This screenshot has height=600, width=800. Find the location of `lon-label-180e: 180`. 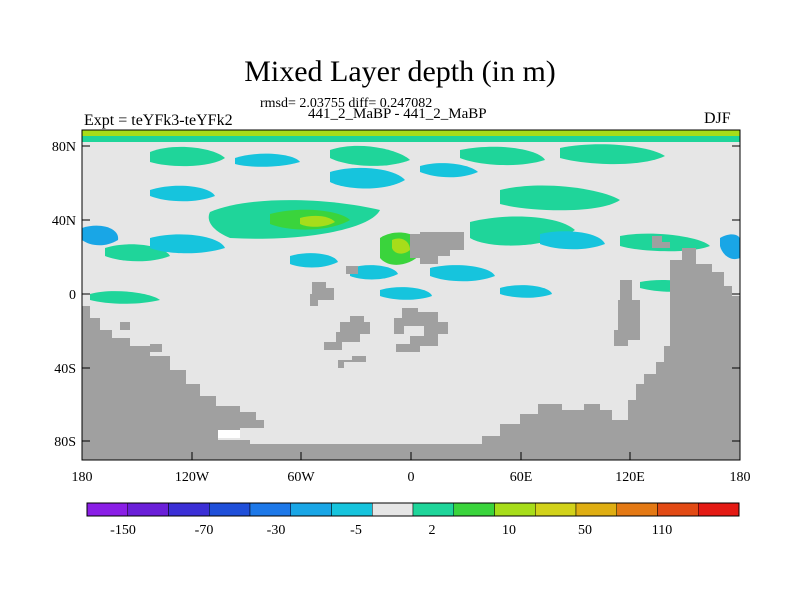

lon-label-180e: 180 is located at coordinates (740, 477).